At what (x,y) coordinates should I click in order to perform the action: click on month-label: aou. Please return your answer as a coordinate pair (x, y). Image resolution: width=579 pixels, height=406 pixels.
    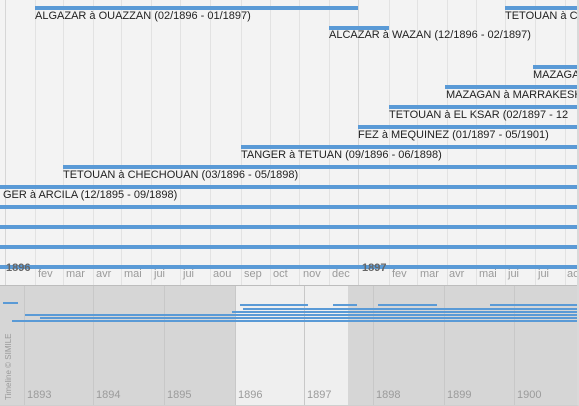
    Looking at the image, I should click on (222, 274).